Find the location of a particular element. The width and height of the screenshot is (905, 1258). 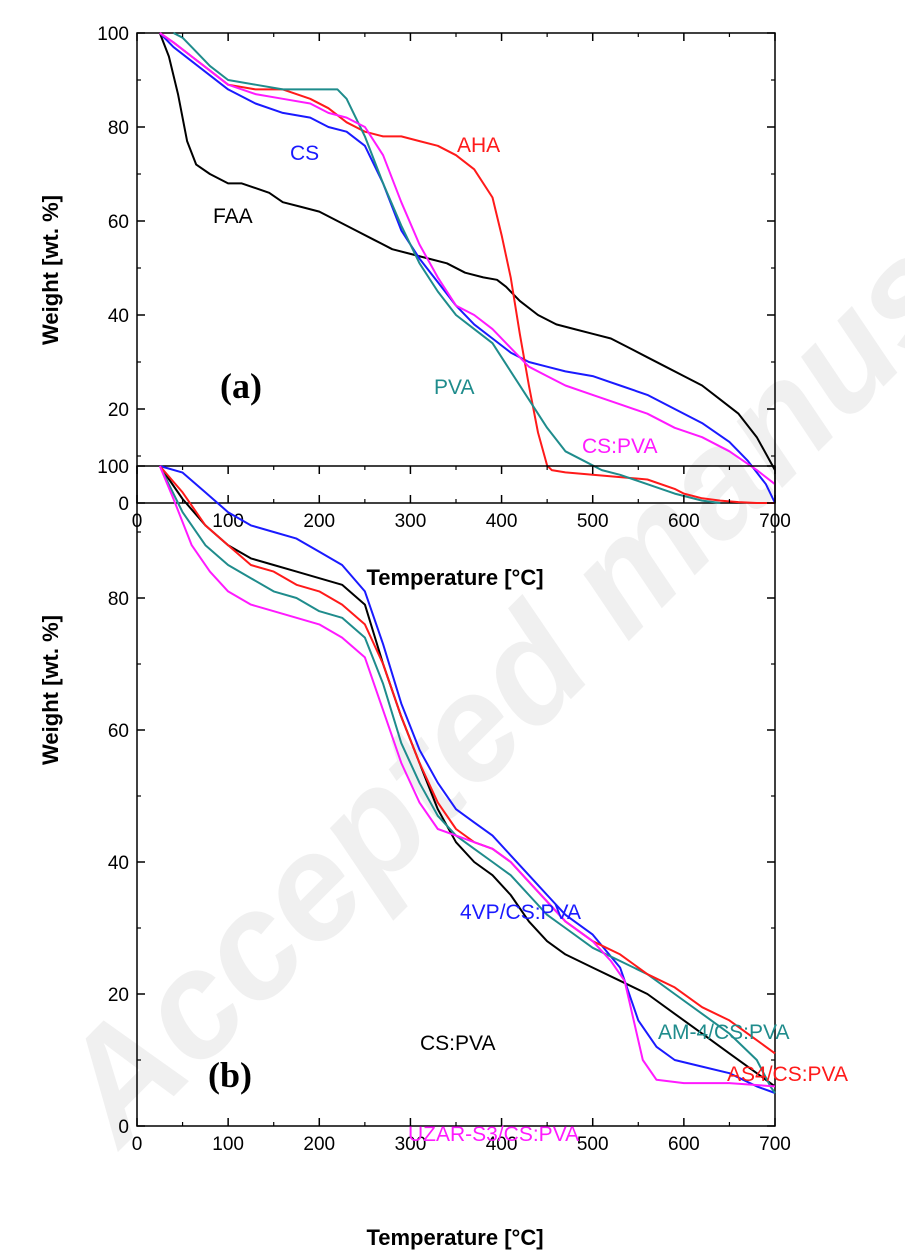

series-label-faa: FAA is located at coordinates (233, 216).